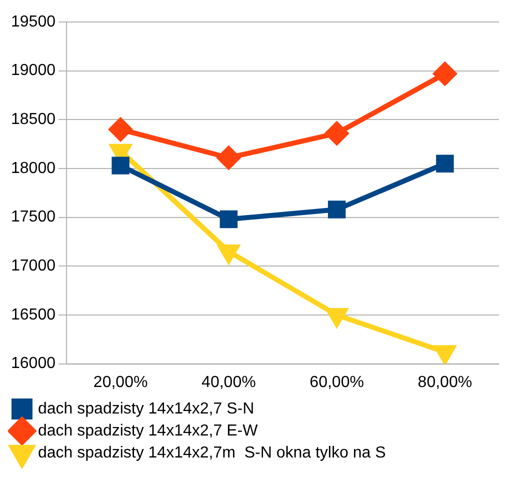 This screenshot has width=529, height=479. Describe the element at coordinates (33, 71) in the screenshot. I see `y-tick-label: 19000` at that location.